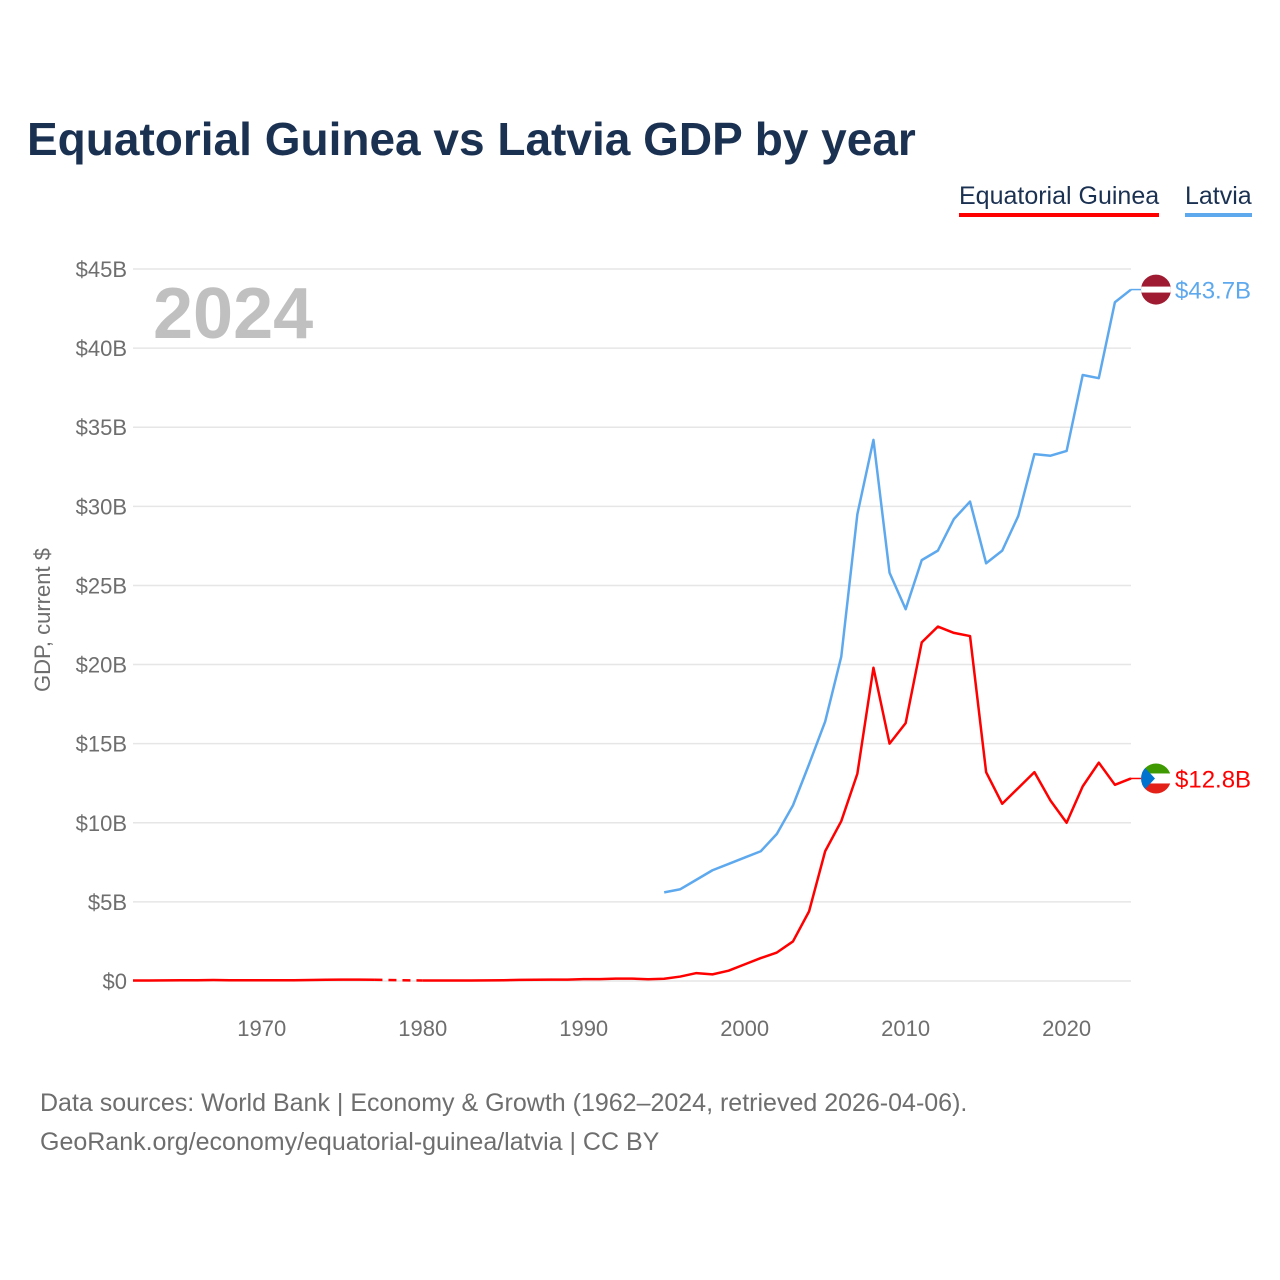  What do you see at coordinates (101, 348) in the screenshot?
I see `y-tick-label: $40B` at bounding box center [101, 348].